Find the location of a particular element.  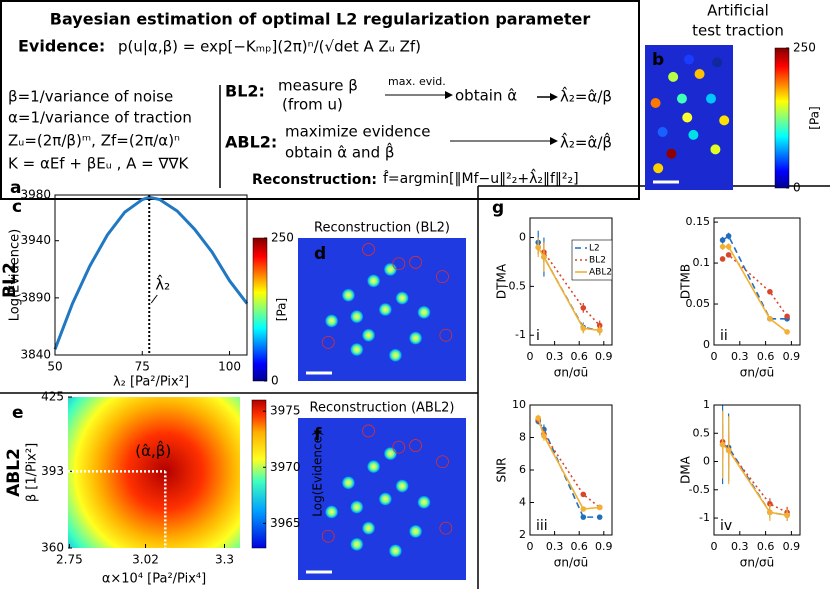

evidence-label: Evidence: is located at coordinates (61, 46).